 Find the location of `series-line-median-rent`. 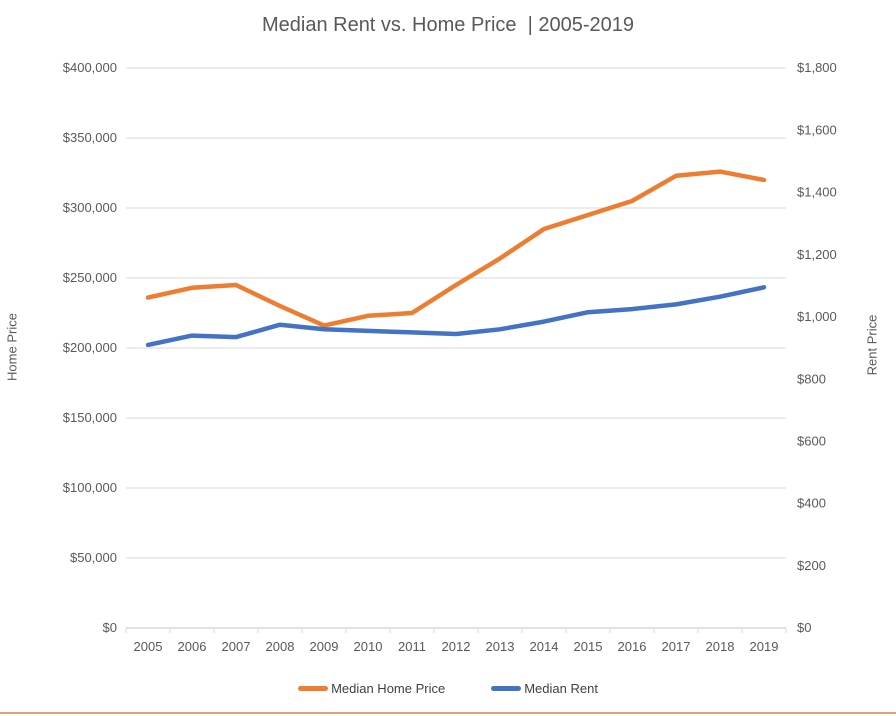

series-line-median-rent is located at coordinates (456, 316).